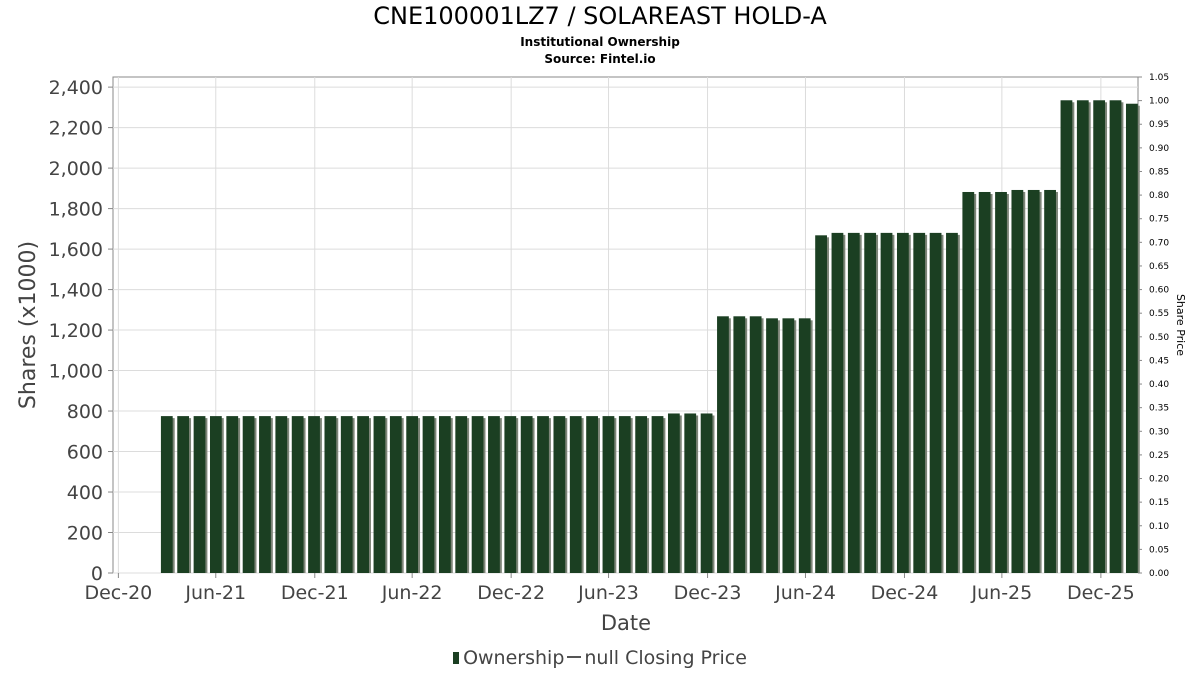  What do you see at coordinates (600, 59) in the screenshot?
I see `chart-source: Source: Fintel.io` at bounding box center [600, 59].